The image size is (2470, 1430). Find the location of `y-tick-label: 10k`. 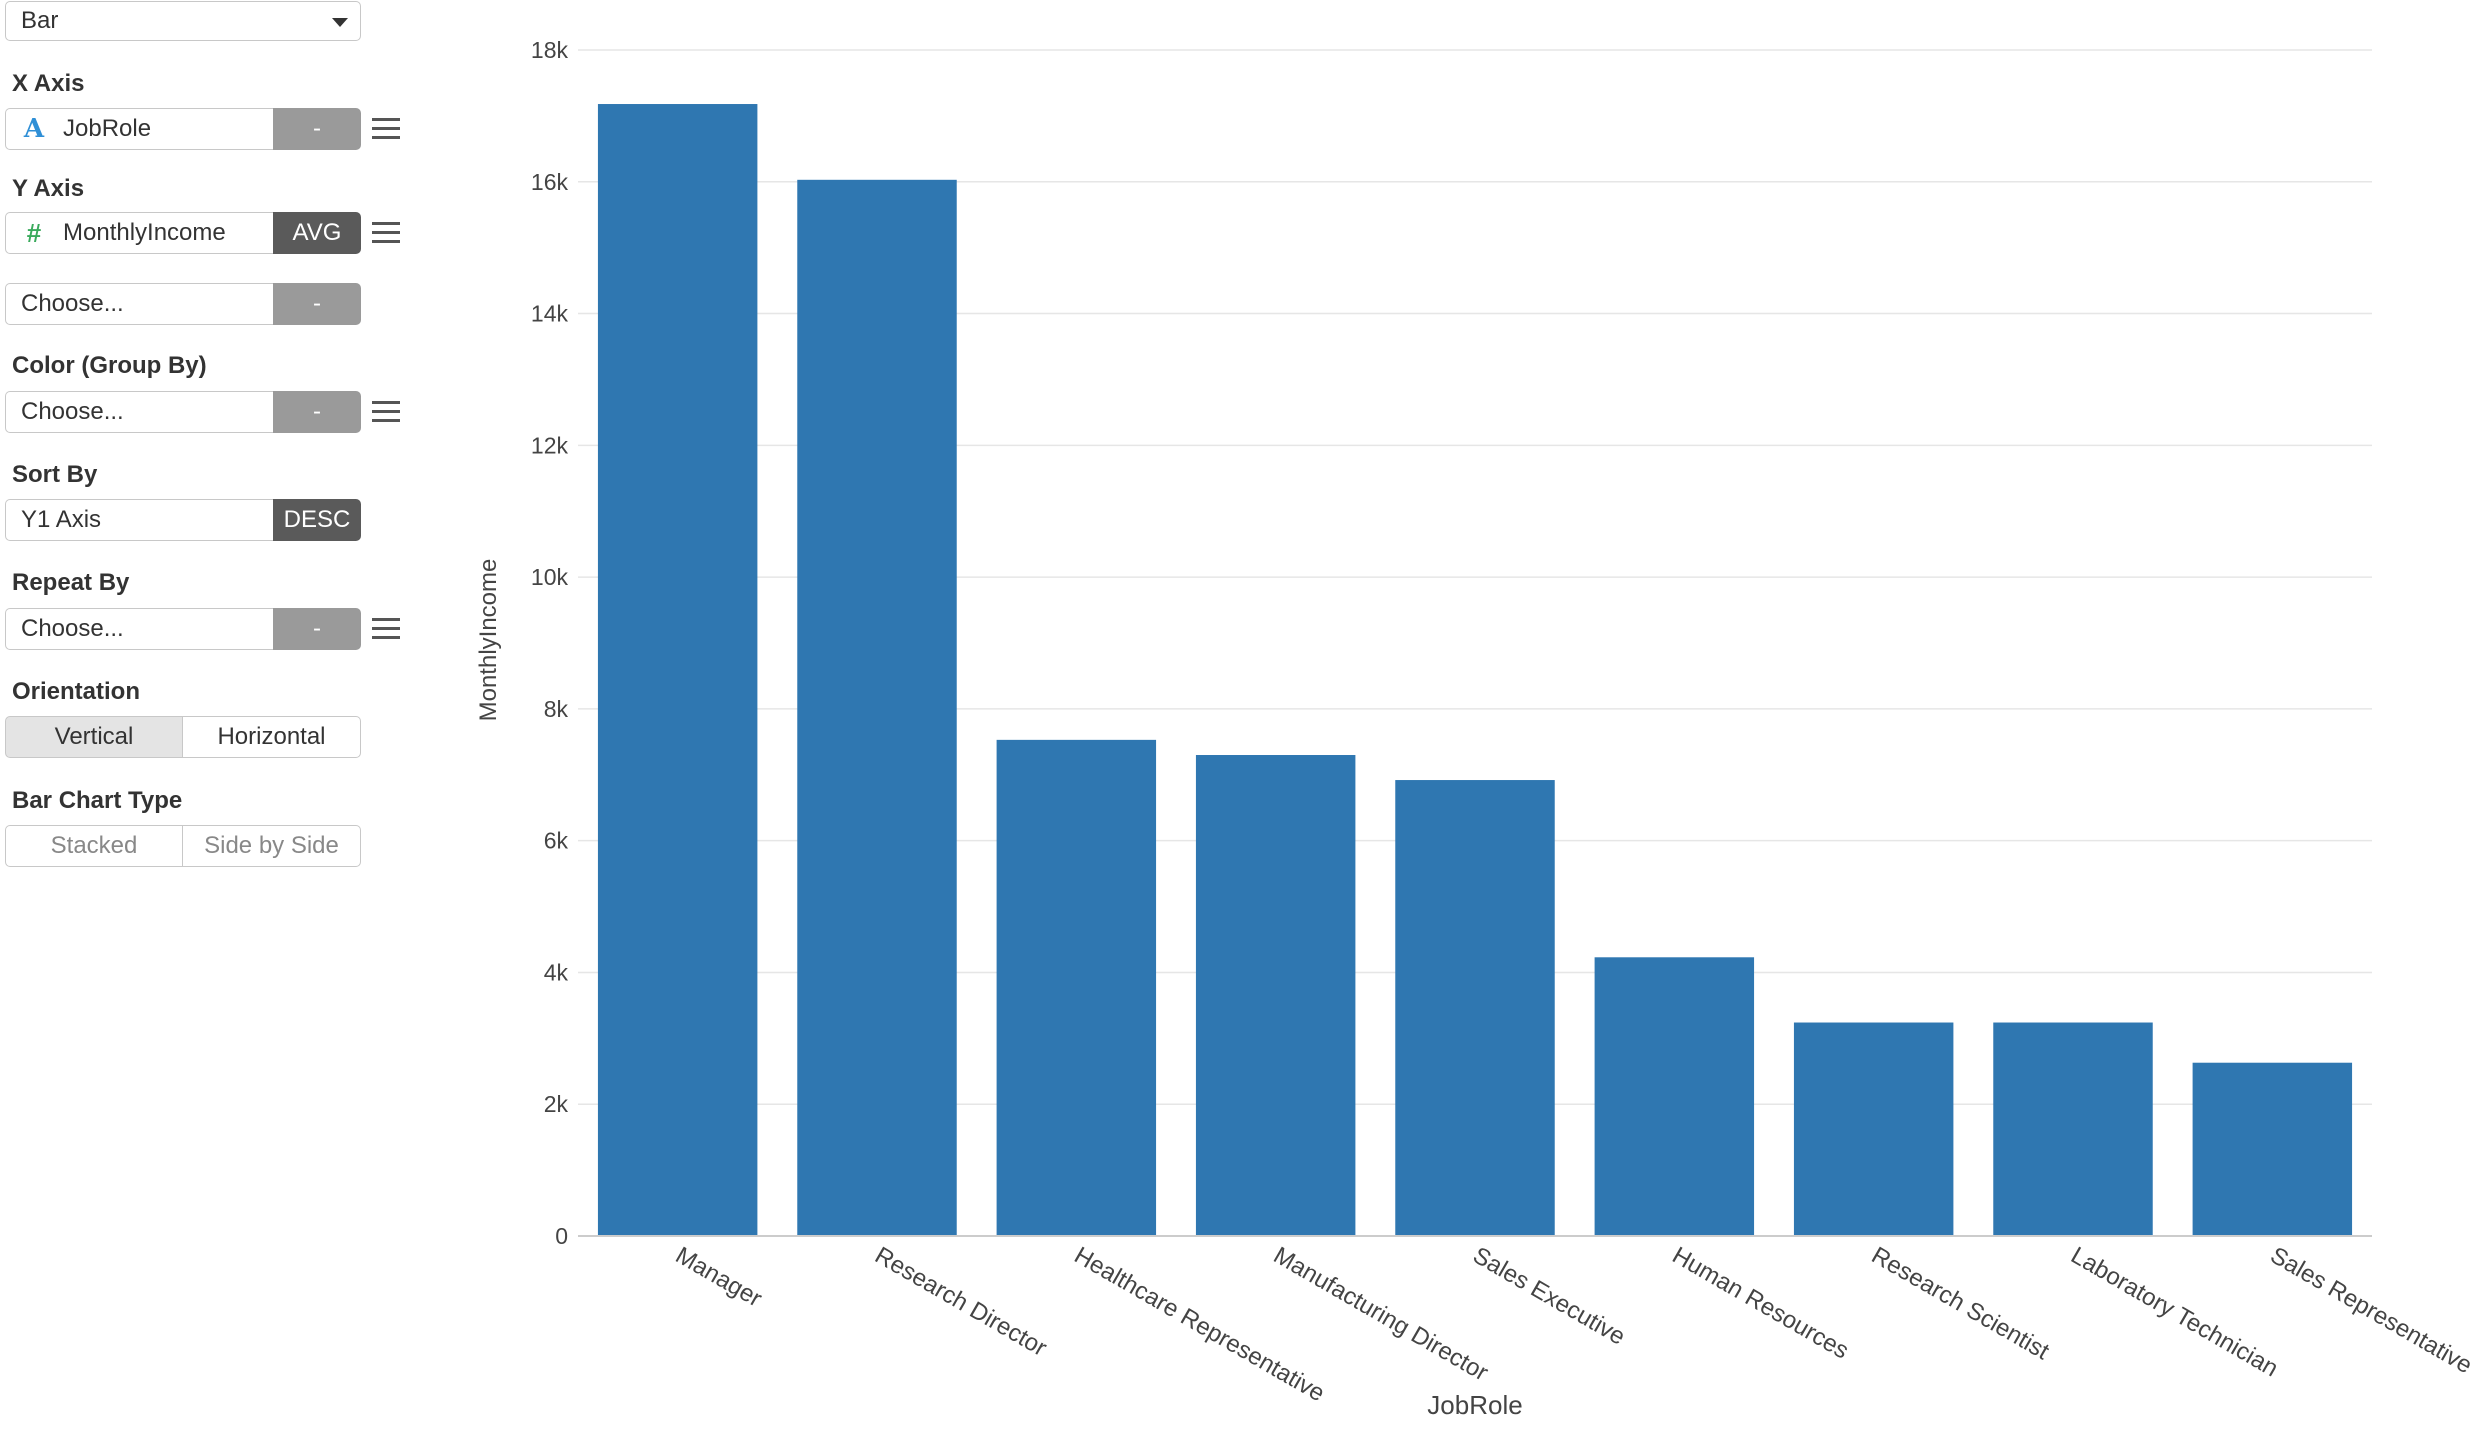

y-tick-label: 10k is located at coordinates (550, 577).